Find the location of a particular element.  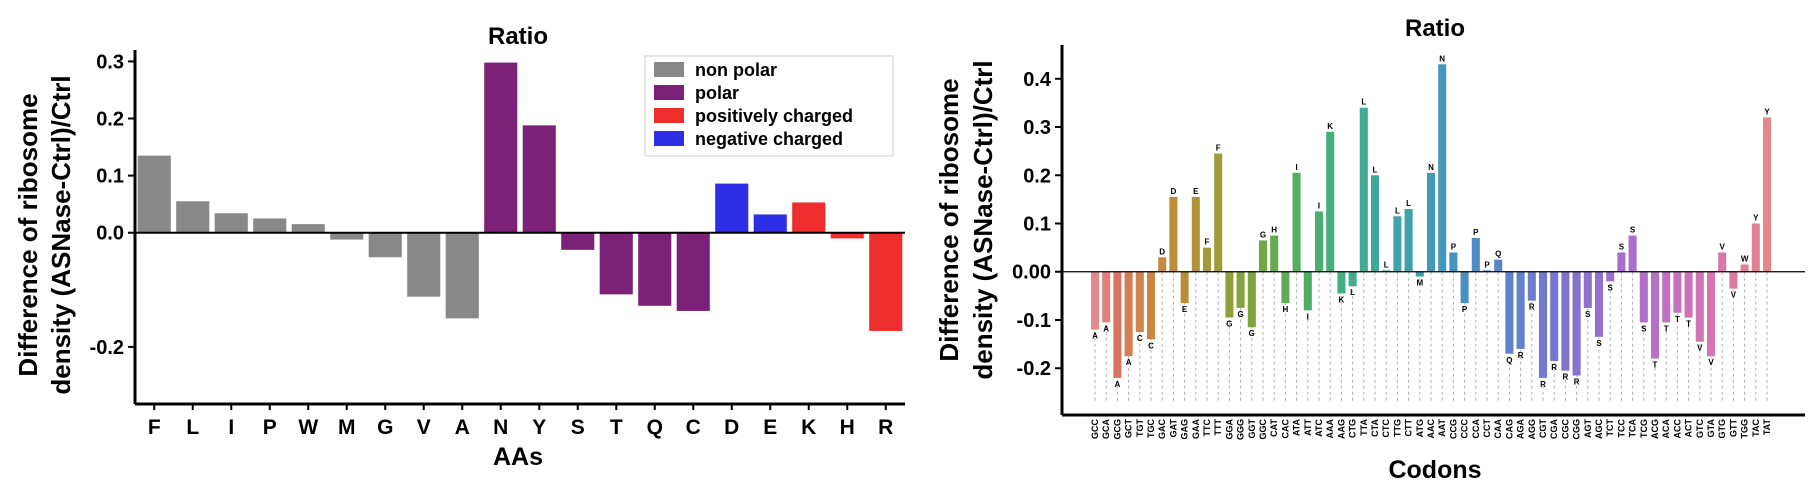

chart2-bar-TTC is located at coordinates (1207, 259).